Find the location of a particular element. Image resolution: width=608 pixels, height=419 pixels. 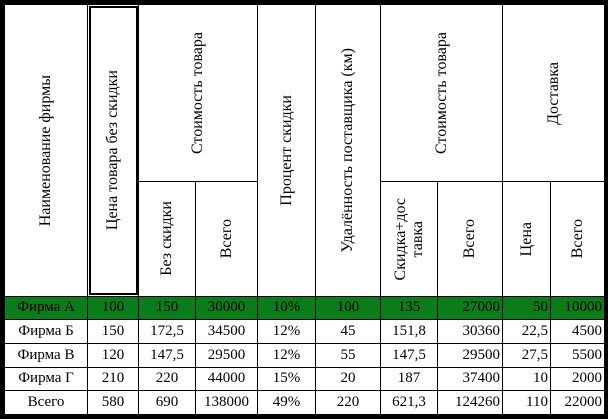

header-cost-total-2: Всего is located at coordinates (470, 239).